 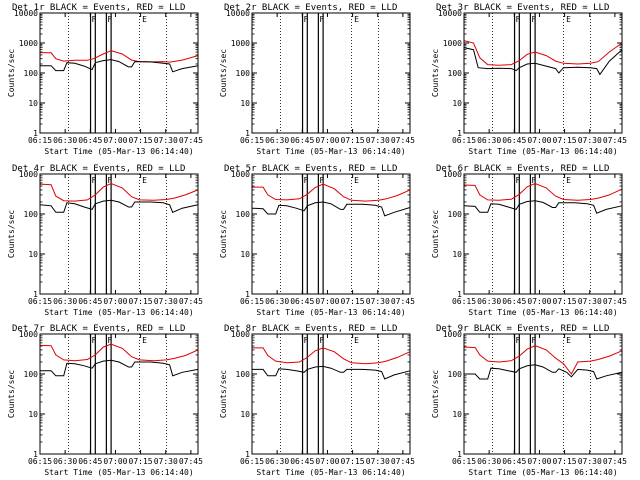 What do you see at coordinates (98, 329) in the screenshot?
I see `panel-title: Det 7r BLACK = Events, RED = LLD` at bounding box center [98, 329].